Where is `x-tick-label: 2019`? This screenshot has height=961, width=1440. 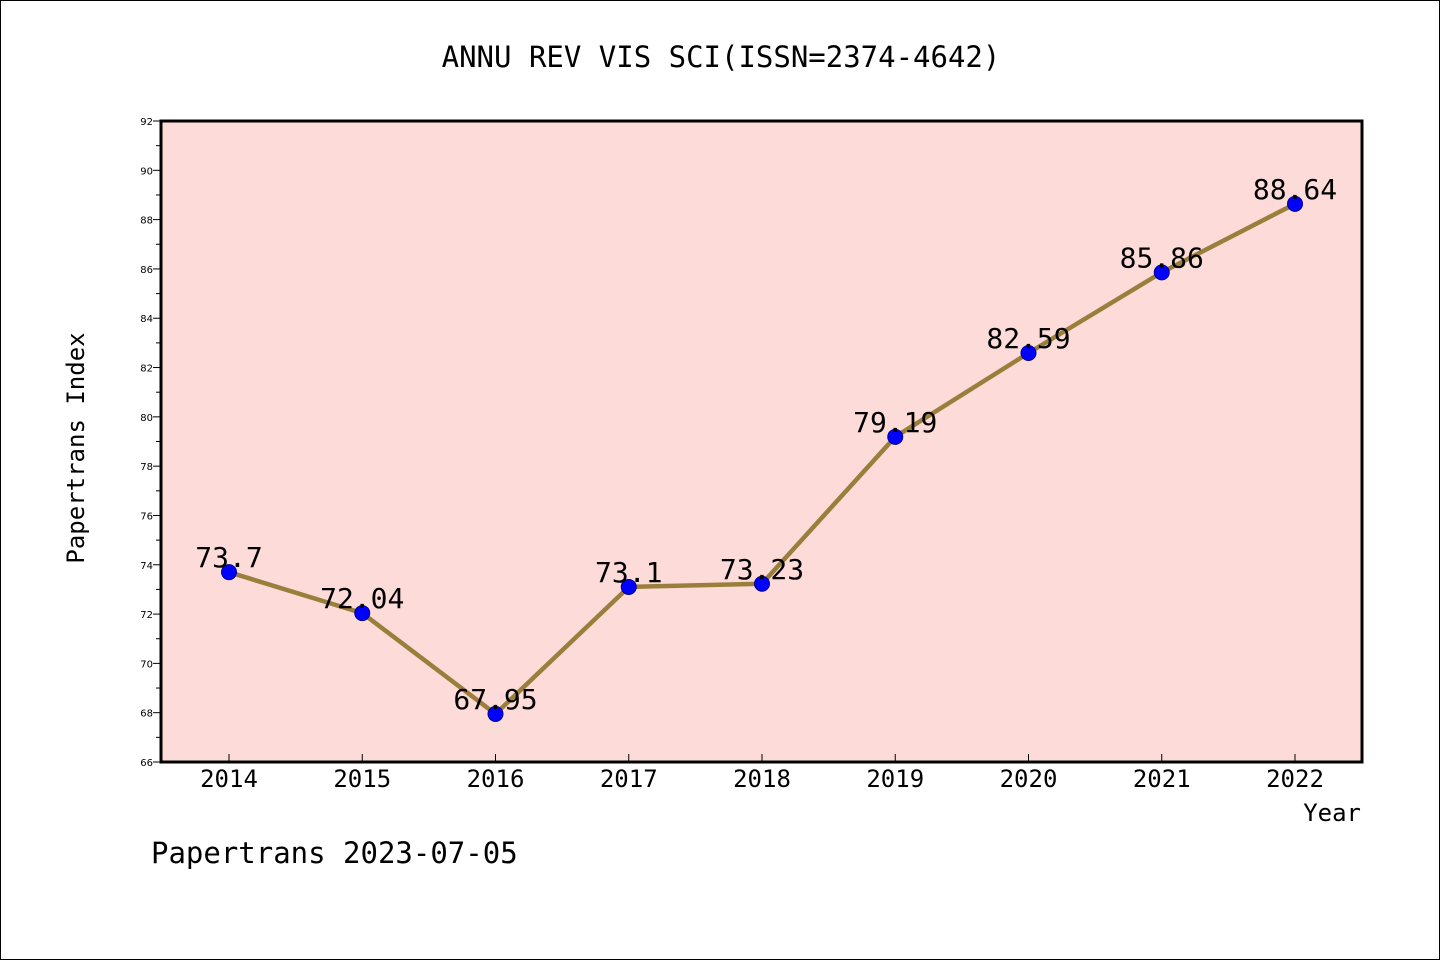 x-tick-label: 2019 is located at coordinates (895, 779).